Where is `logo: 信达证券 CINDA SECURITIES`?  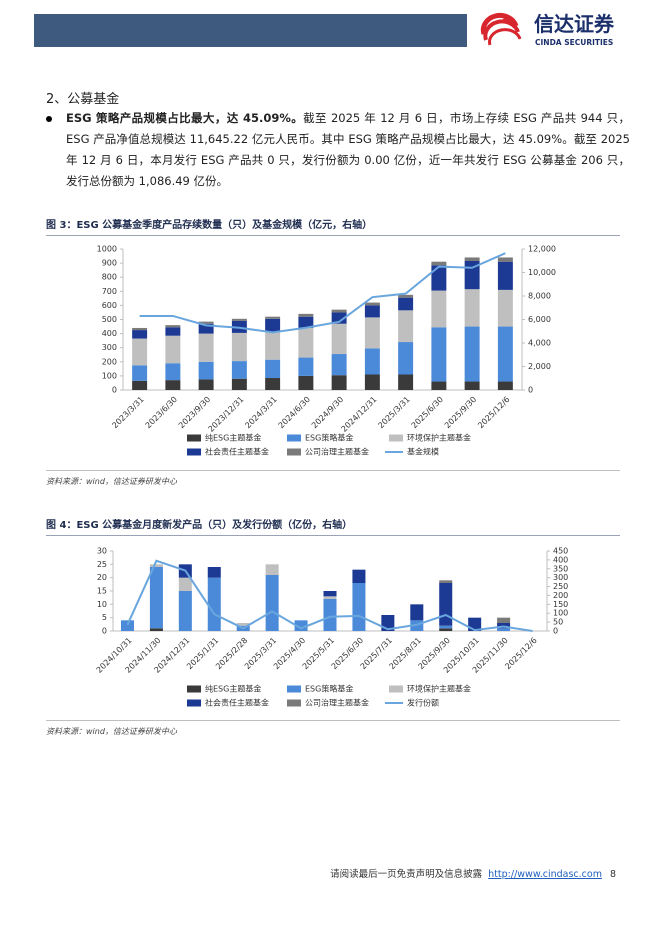 logo: 信达证券 CINDA SECURITIES is located at coordinates (547, 29).